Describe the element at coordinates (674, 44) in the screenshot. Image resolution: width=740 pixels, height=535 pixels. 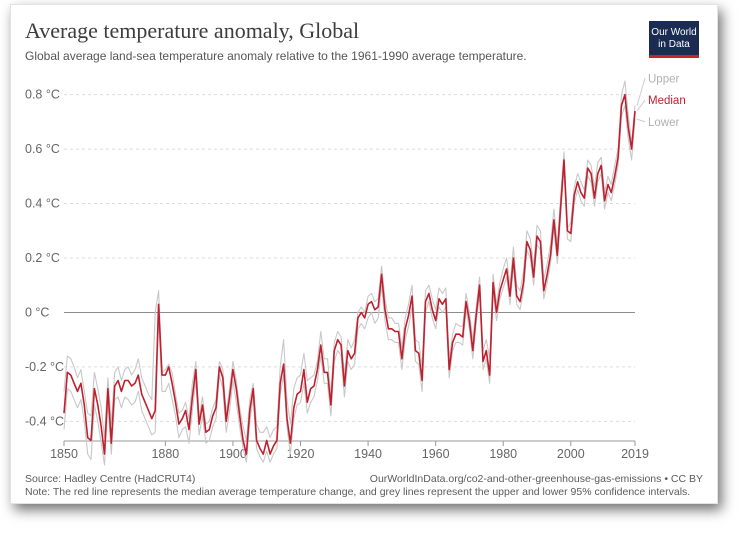
I see `logo-line-2: in Data` at that location.